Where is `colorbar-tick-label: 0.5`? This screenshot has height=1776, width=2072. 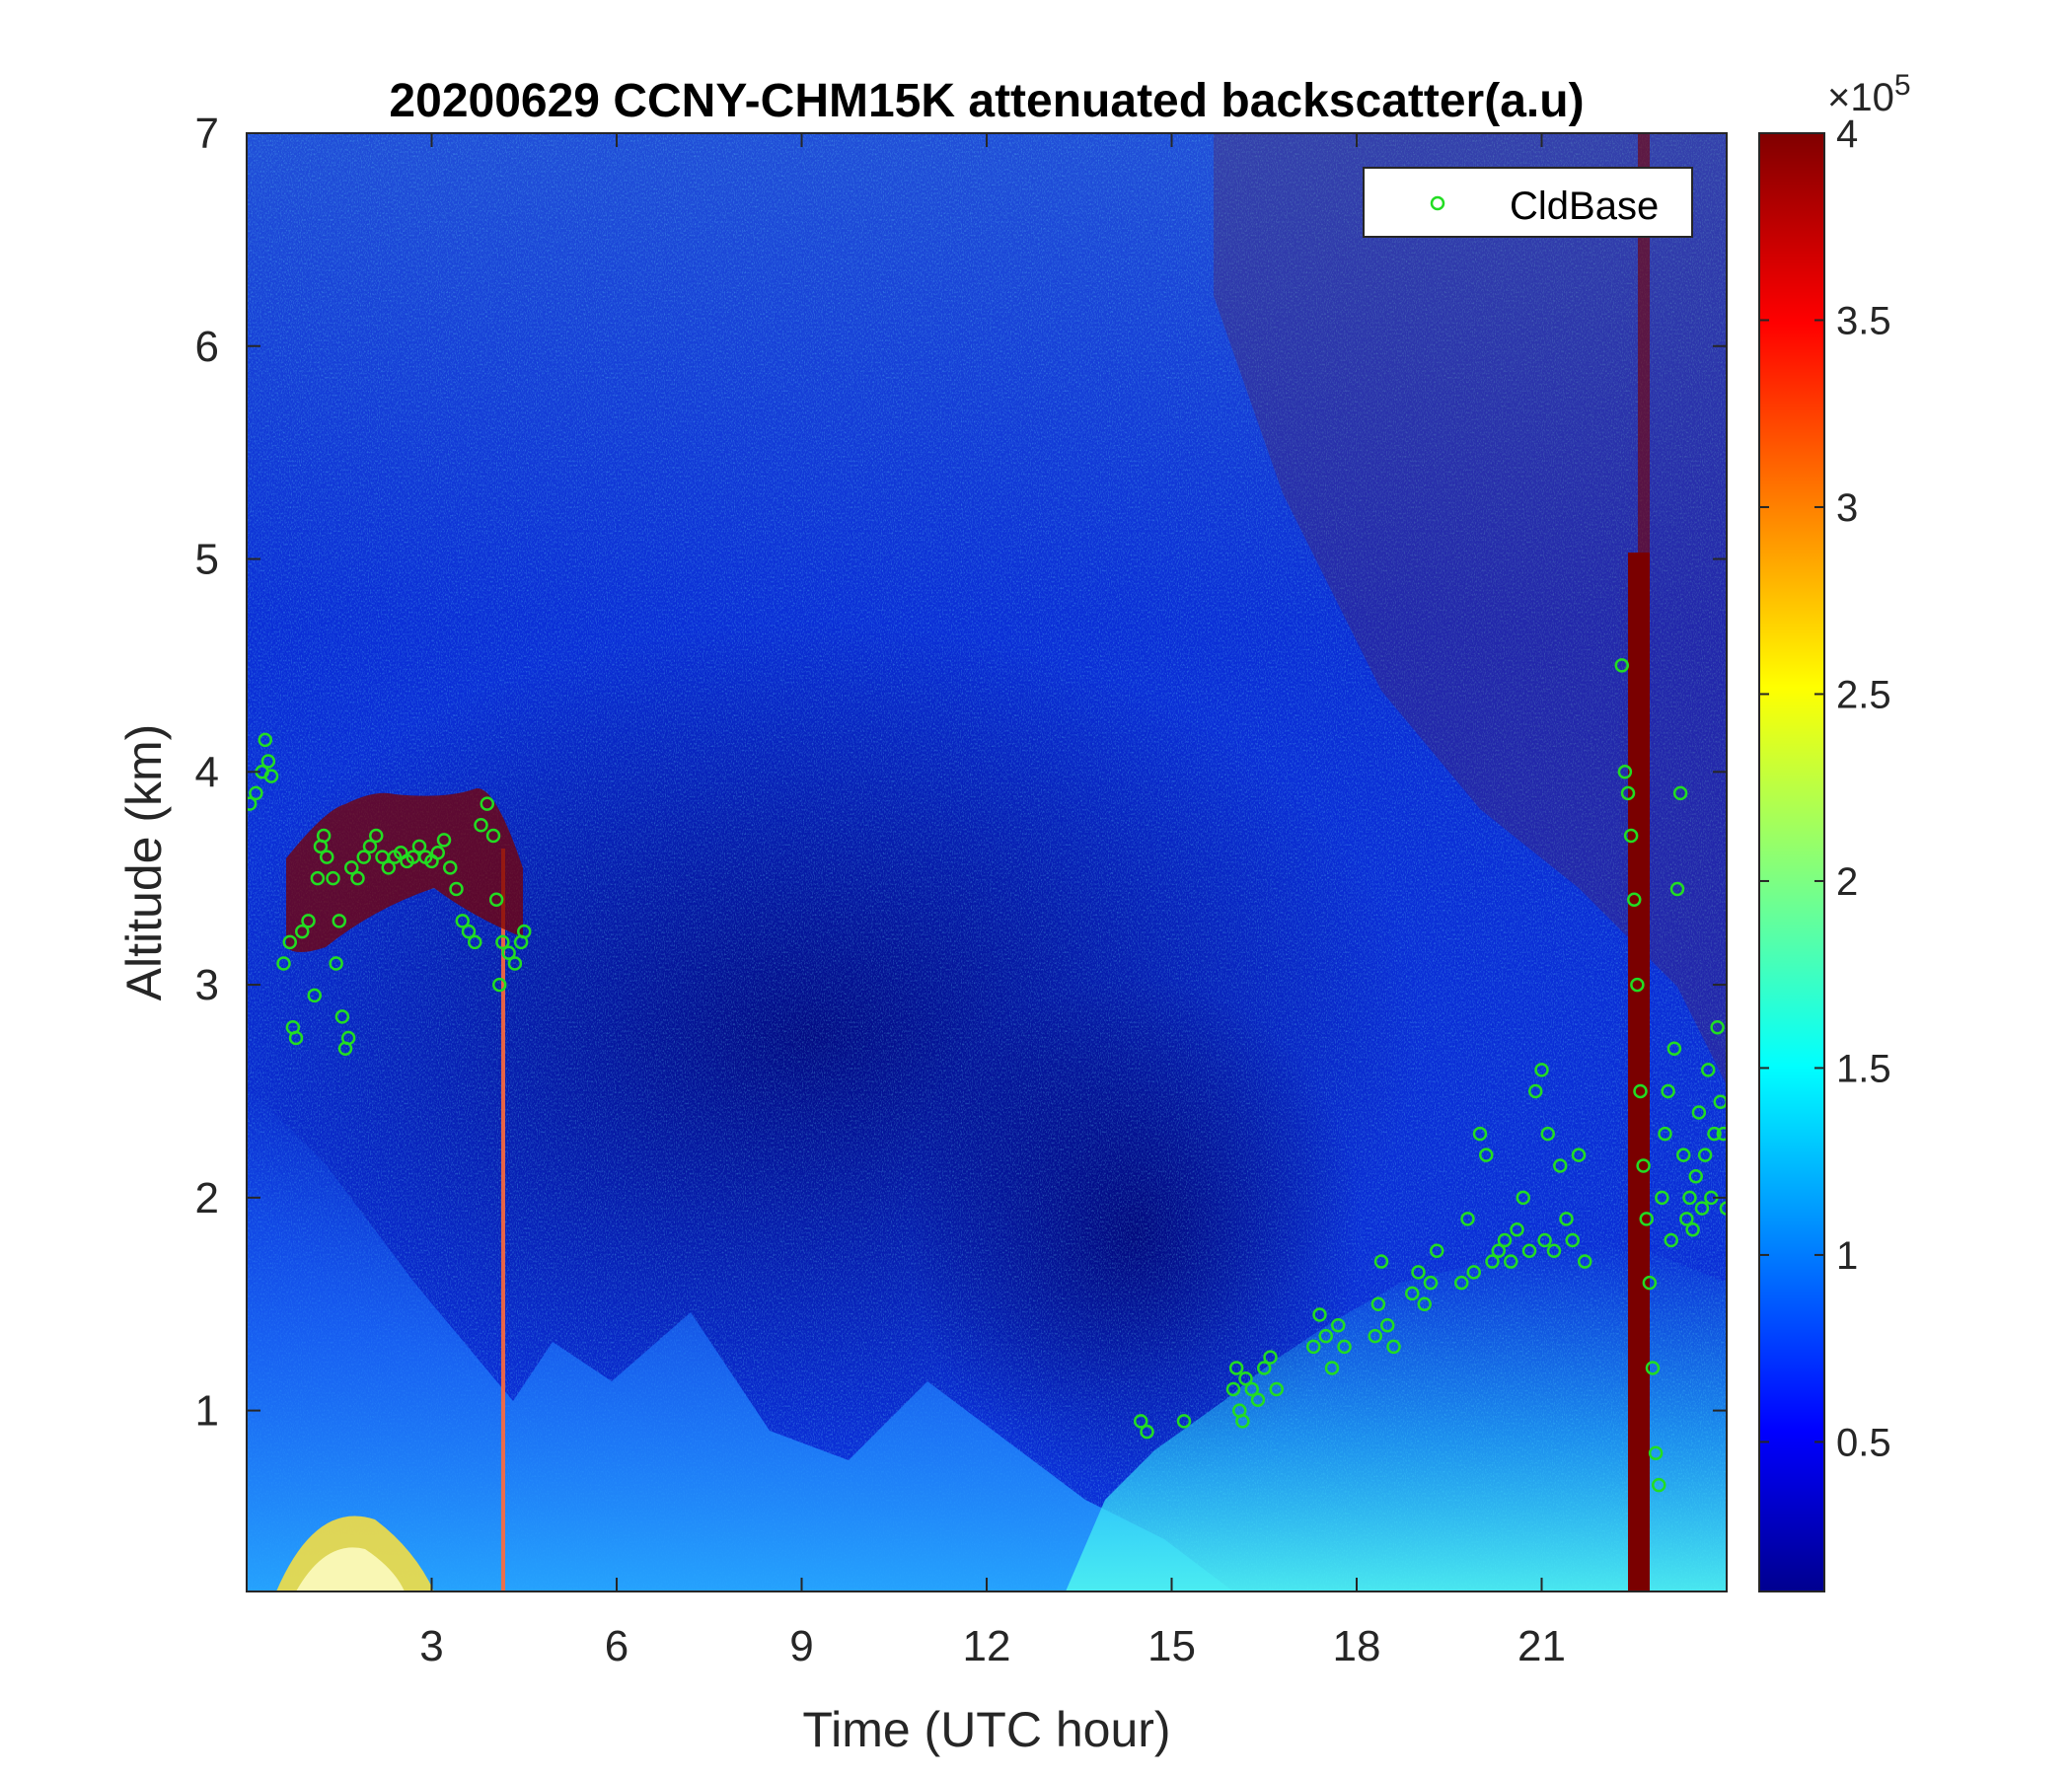 colorbar-tick-label: 0.5 is located at coordinates (1864, 1443).